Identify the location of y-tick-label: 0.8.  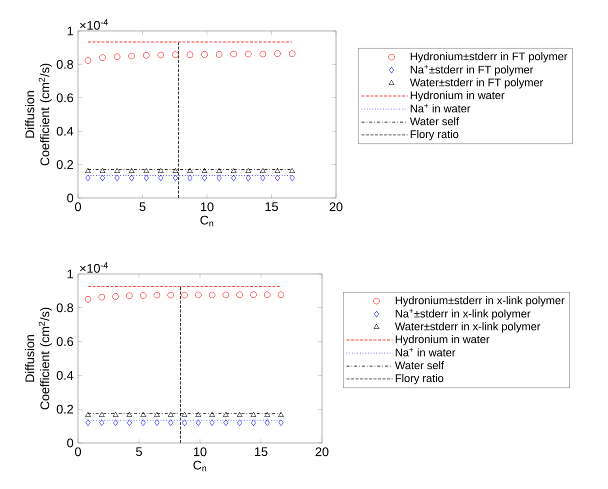
(65, 64).